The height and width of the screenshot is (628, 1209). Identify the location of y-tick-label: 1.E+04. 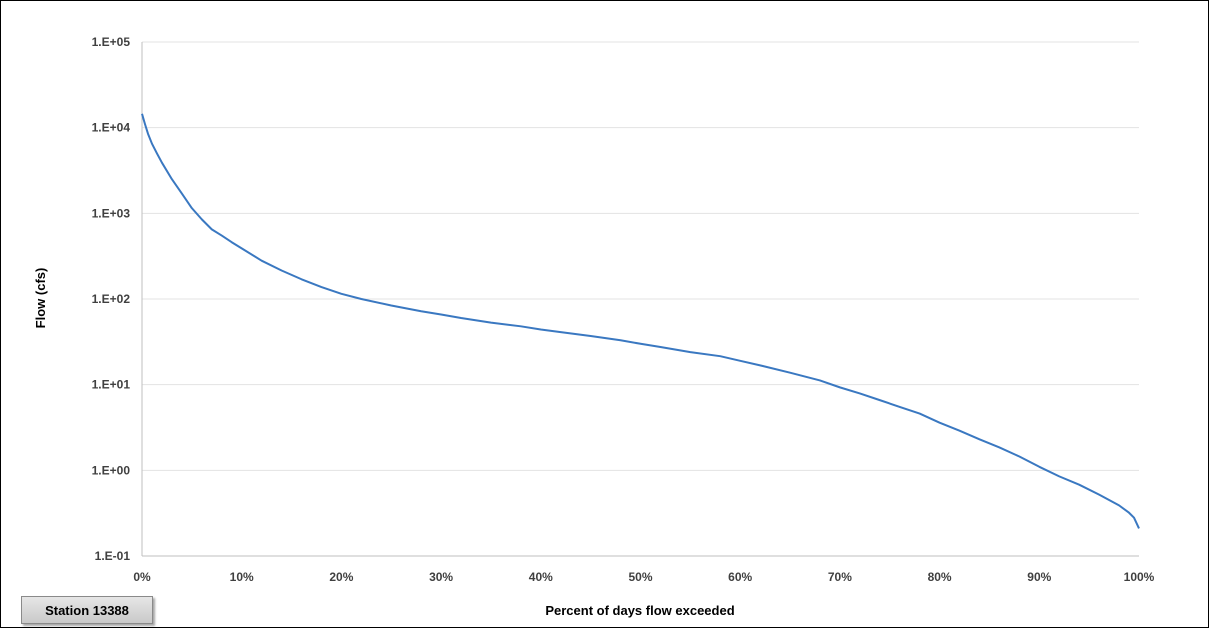
(111, 128).